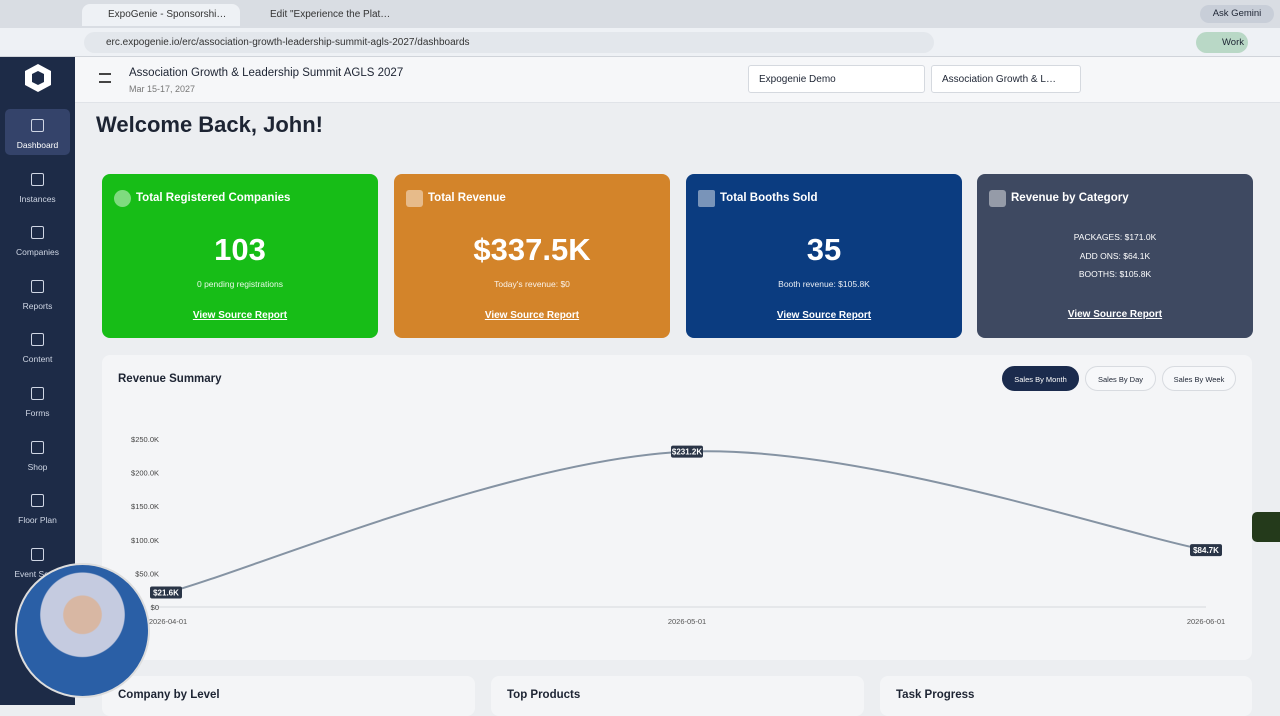  I want to click on extension-widget, so click(1266, 527).